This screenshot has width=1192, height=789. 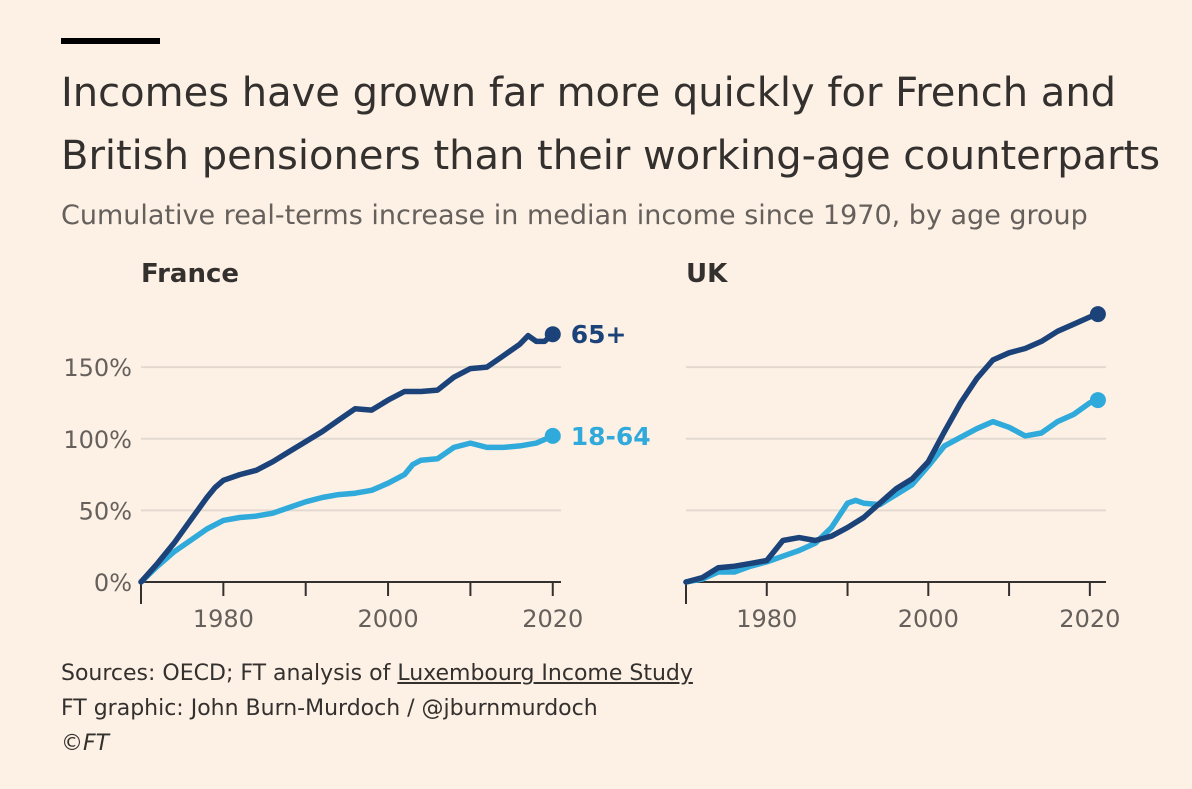 What do you see at coordinates (766, 619) in the screenshot?
I see `uk-xtick-label-1980: 1980` at bounding box center [766, 619].